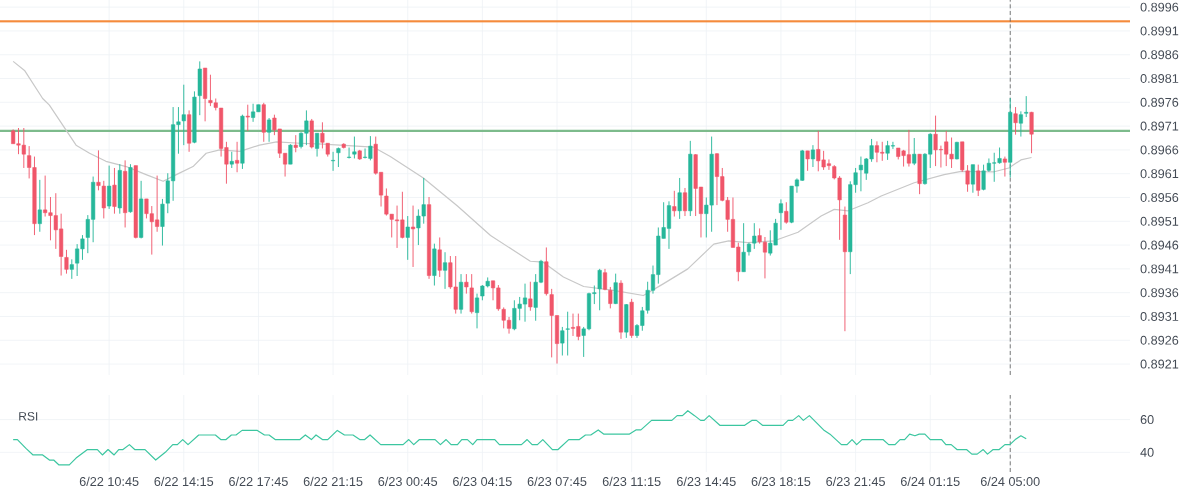 The width and height of the screenshot is (1200, 500). Describe the element at coordinates (1159, 221) in the screenshot. I see `y-tick-label: 0.8951` at that location.